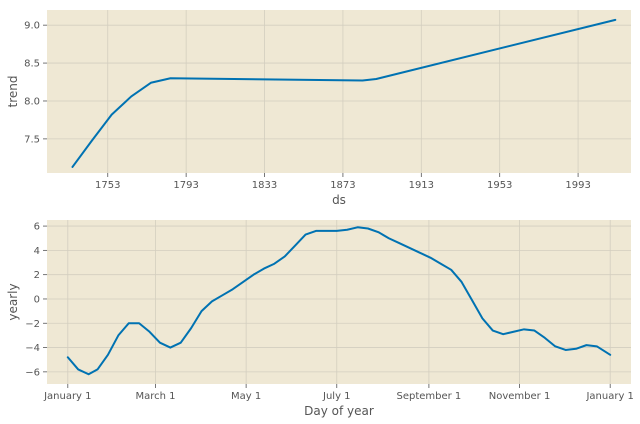 This screenshot has width=640, height=424. Describe the element at coordinates (421, 185) in the screenshot. I see `trend-xtick-label: 1913` at that location.